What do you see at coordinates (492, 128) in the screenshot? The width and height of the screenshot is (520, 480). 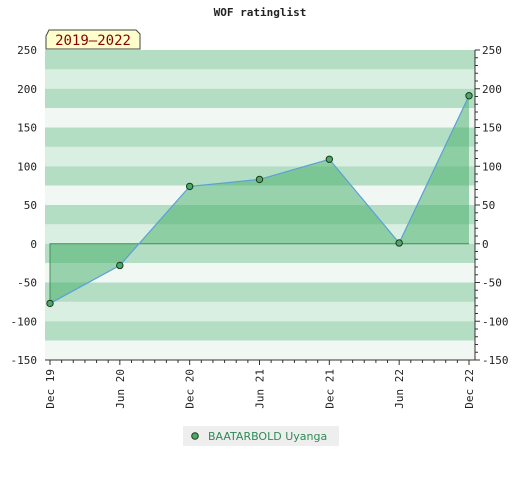 I see `y-tick-label-right: 150` at bounding box center [492, 128].